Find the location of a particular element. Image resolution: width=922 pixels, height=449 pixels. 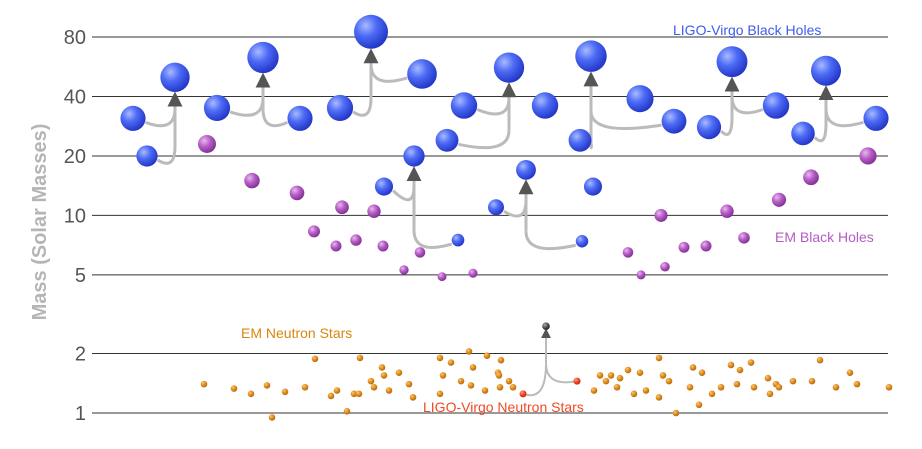

y-tick-2: 2 is located at coordinates (80, 355).